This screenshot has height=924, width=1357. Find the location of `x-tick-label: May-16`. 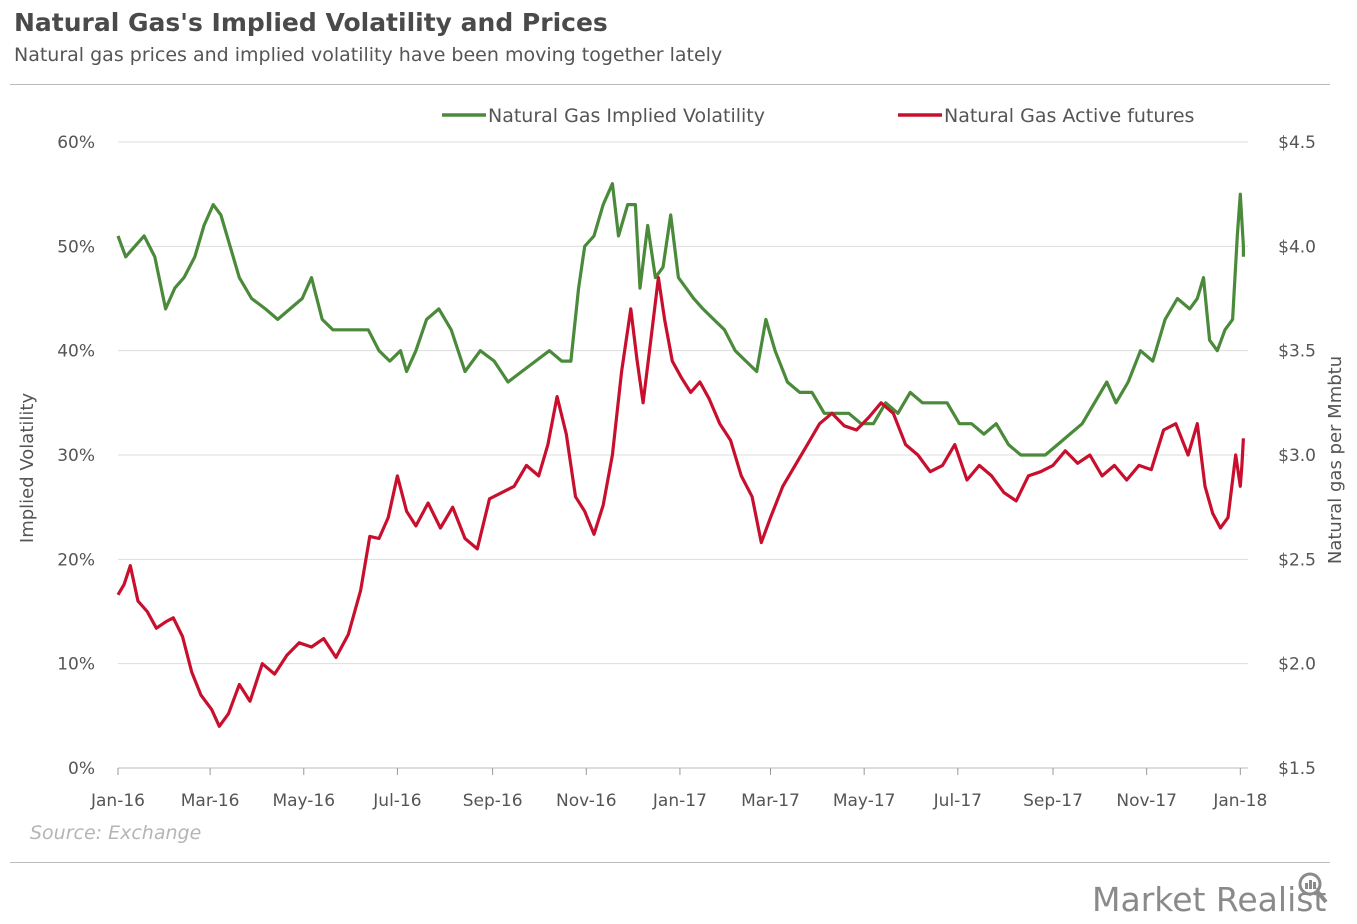

x-tick-label: May-16 is located at coordinates (303, 801).